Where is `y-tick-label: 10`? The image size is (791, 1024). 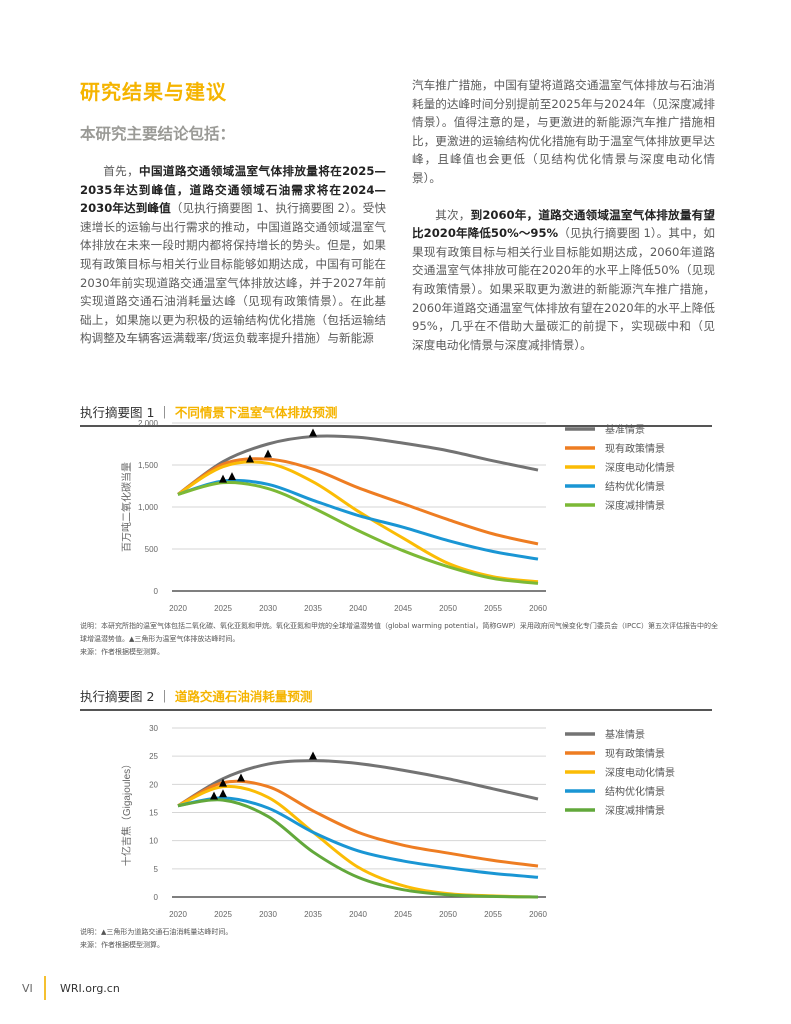
y-tick-label: 10 is located at coordinates (153, 841).